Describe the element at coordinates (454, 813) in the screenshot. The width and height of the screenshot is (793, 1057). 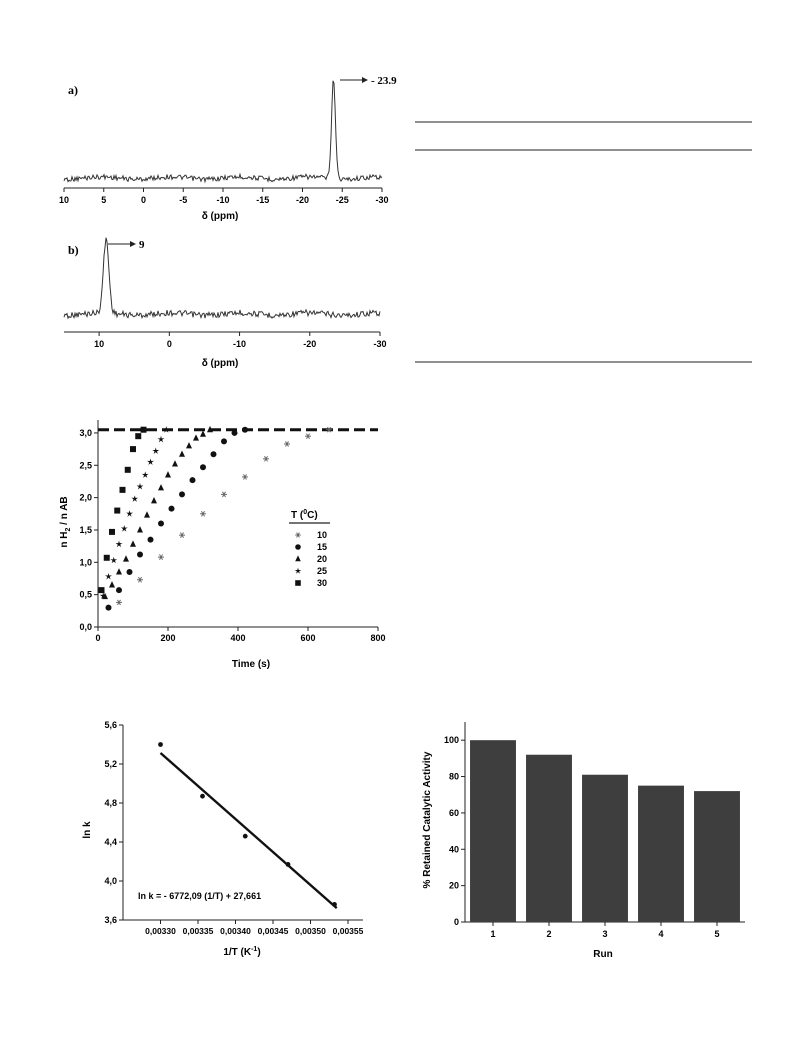
I see `y-tick-label: 60` at that location.